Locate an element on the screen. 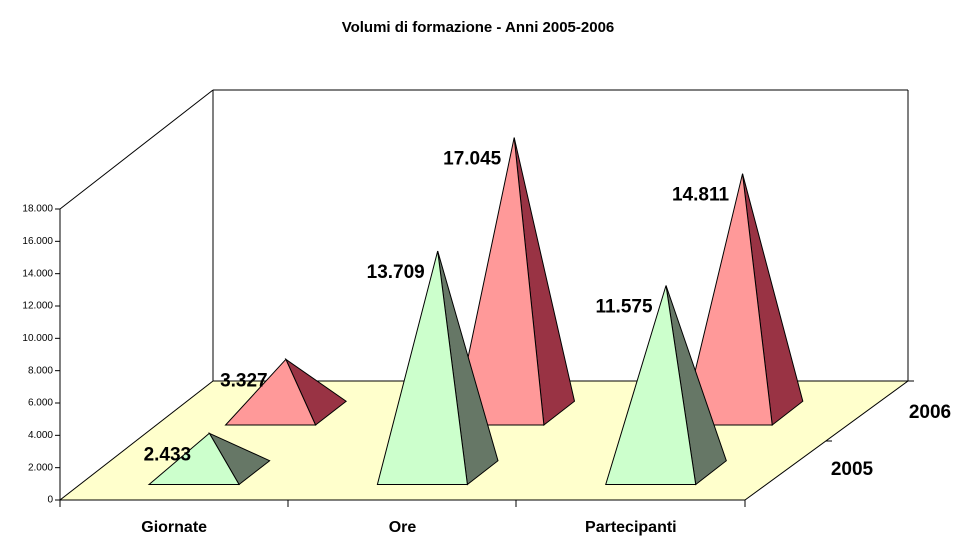  side-wall-edge is located at coordinates (136, 149).